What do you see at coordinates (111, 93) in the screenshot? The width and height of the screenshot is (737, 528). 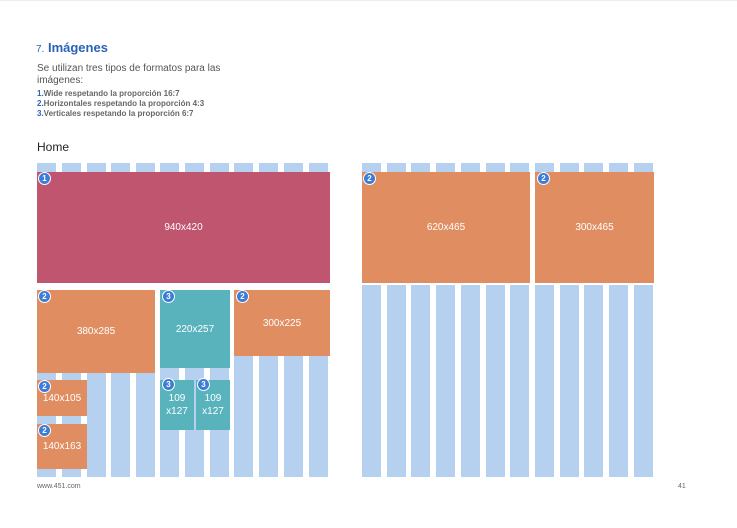 I see `rule-text: Wide respetando la proporción 16:7` at bounding box center [111, 93].